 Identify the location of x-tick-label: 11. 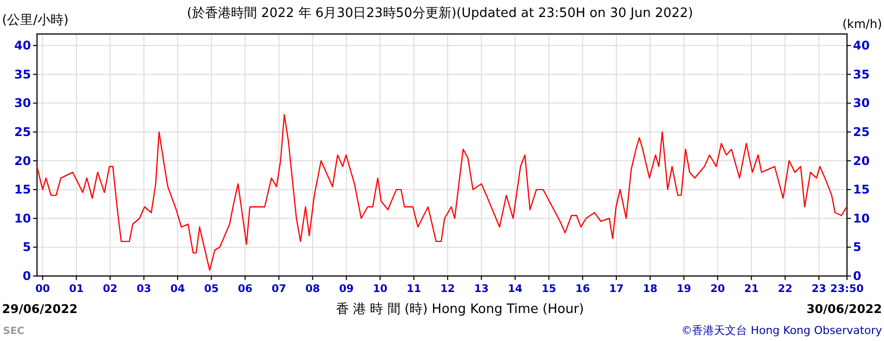
(414, 289).